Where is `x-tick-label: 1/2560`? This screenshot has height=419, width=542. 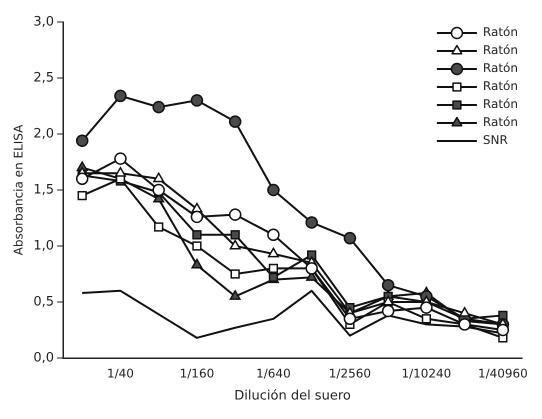 x-tick-label: 1/2560 is located at coordinates (350, 373).